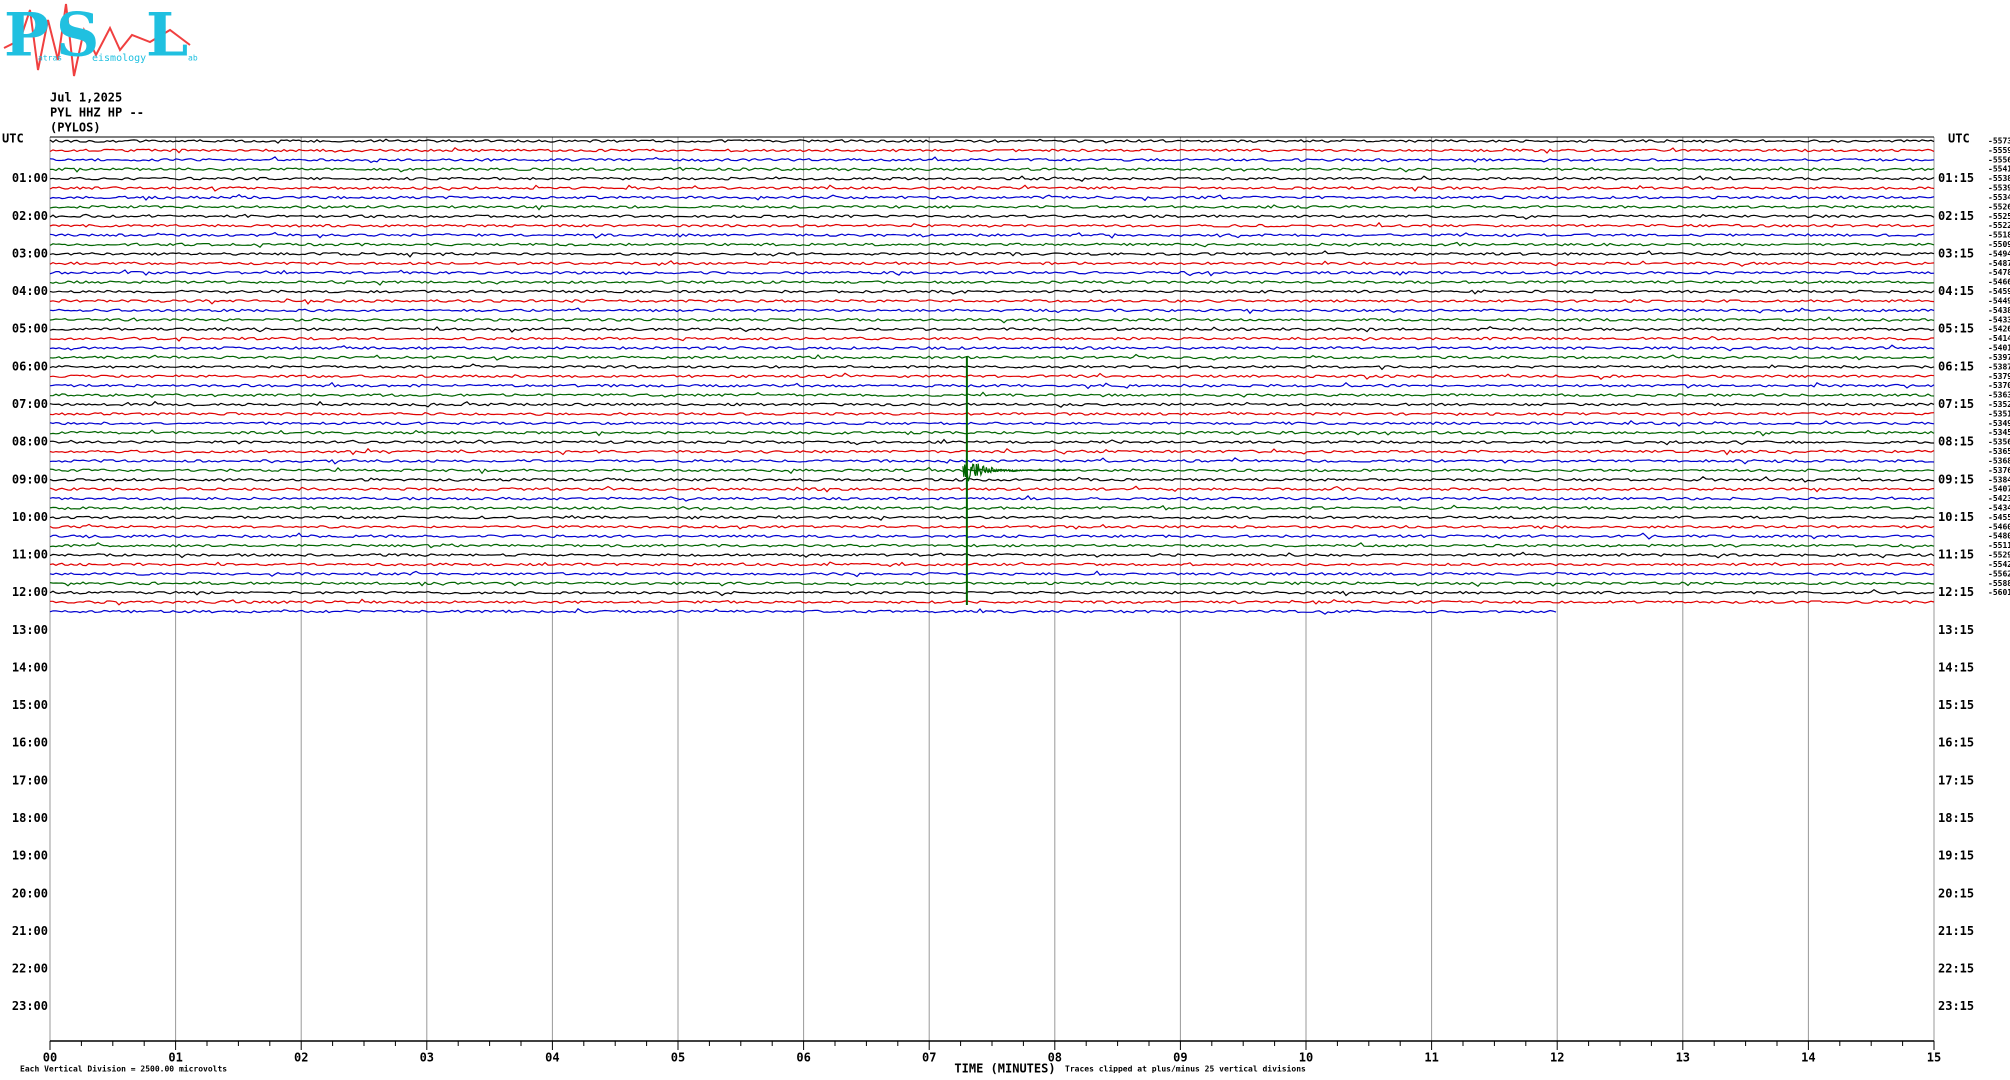  What do you see at coordinates (1999, 206) in the screenshot?
I see `trace-offset: -5526` at bounding box center [1999, 206].